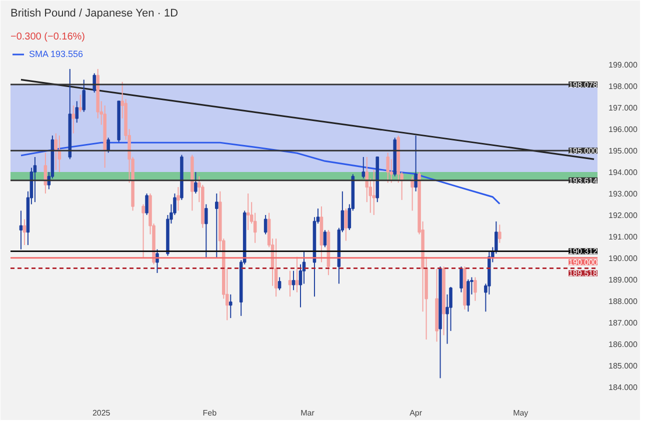 The width and height of the screenshot is (660, 440). I want to click on y-tick-label: 198.000, so click(623, 87).